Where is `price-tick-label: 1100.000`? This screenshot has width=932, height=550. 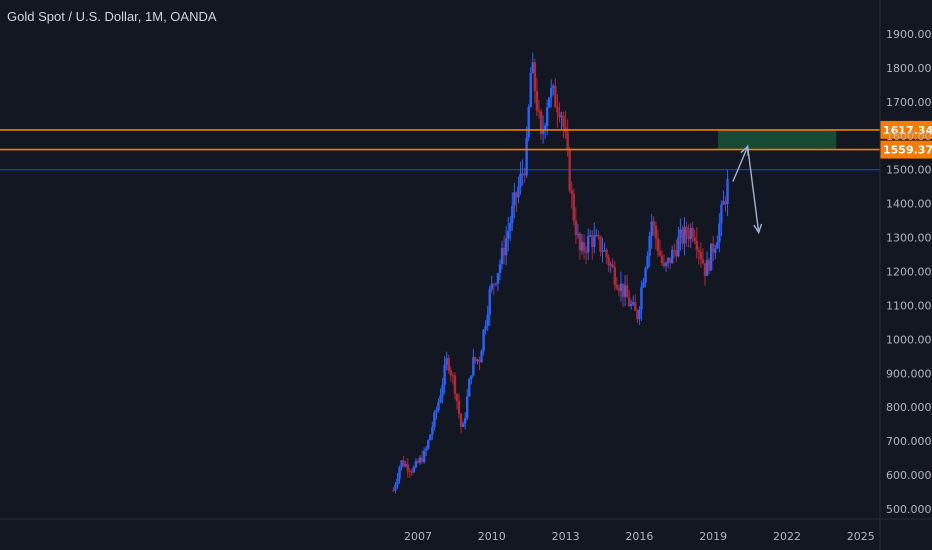 price-tick-label: 1100.000 is located at coordinates (909, 305).